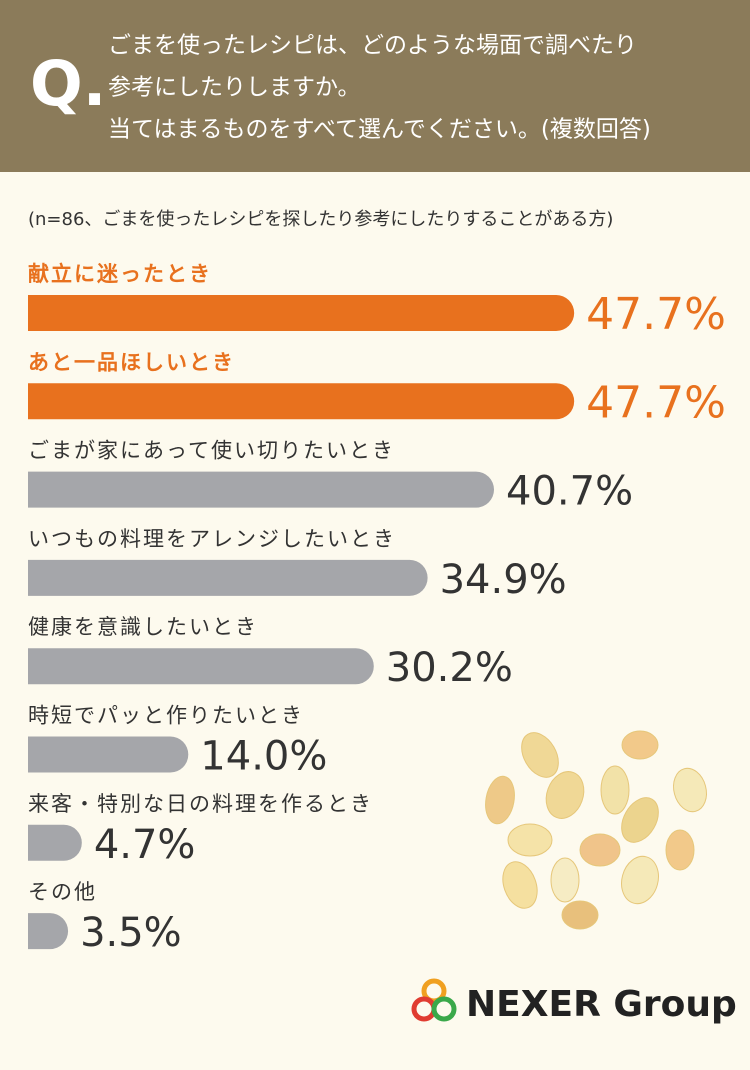 Image resolution: width=750 pixels, height=1070 pixels. I want to click on subtitle: (n=86、ごまを使ったレシピを探したり参考にしたりすることがある方), so click(320, 219).